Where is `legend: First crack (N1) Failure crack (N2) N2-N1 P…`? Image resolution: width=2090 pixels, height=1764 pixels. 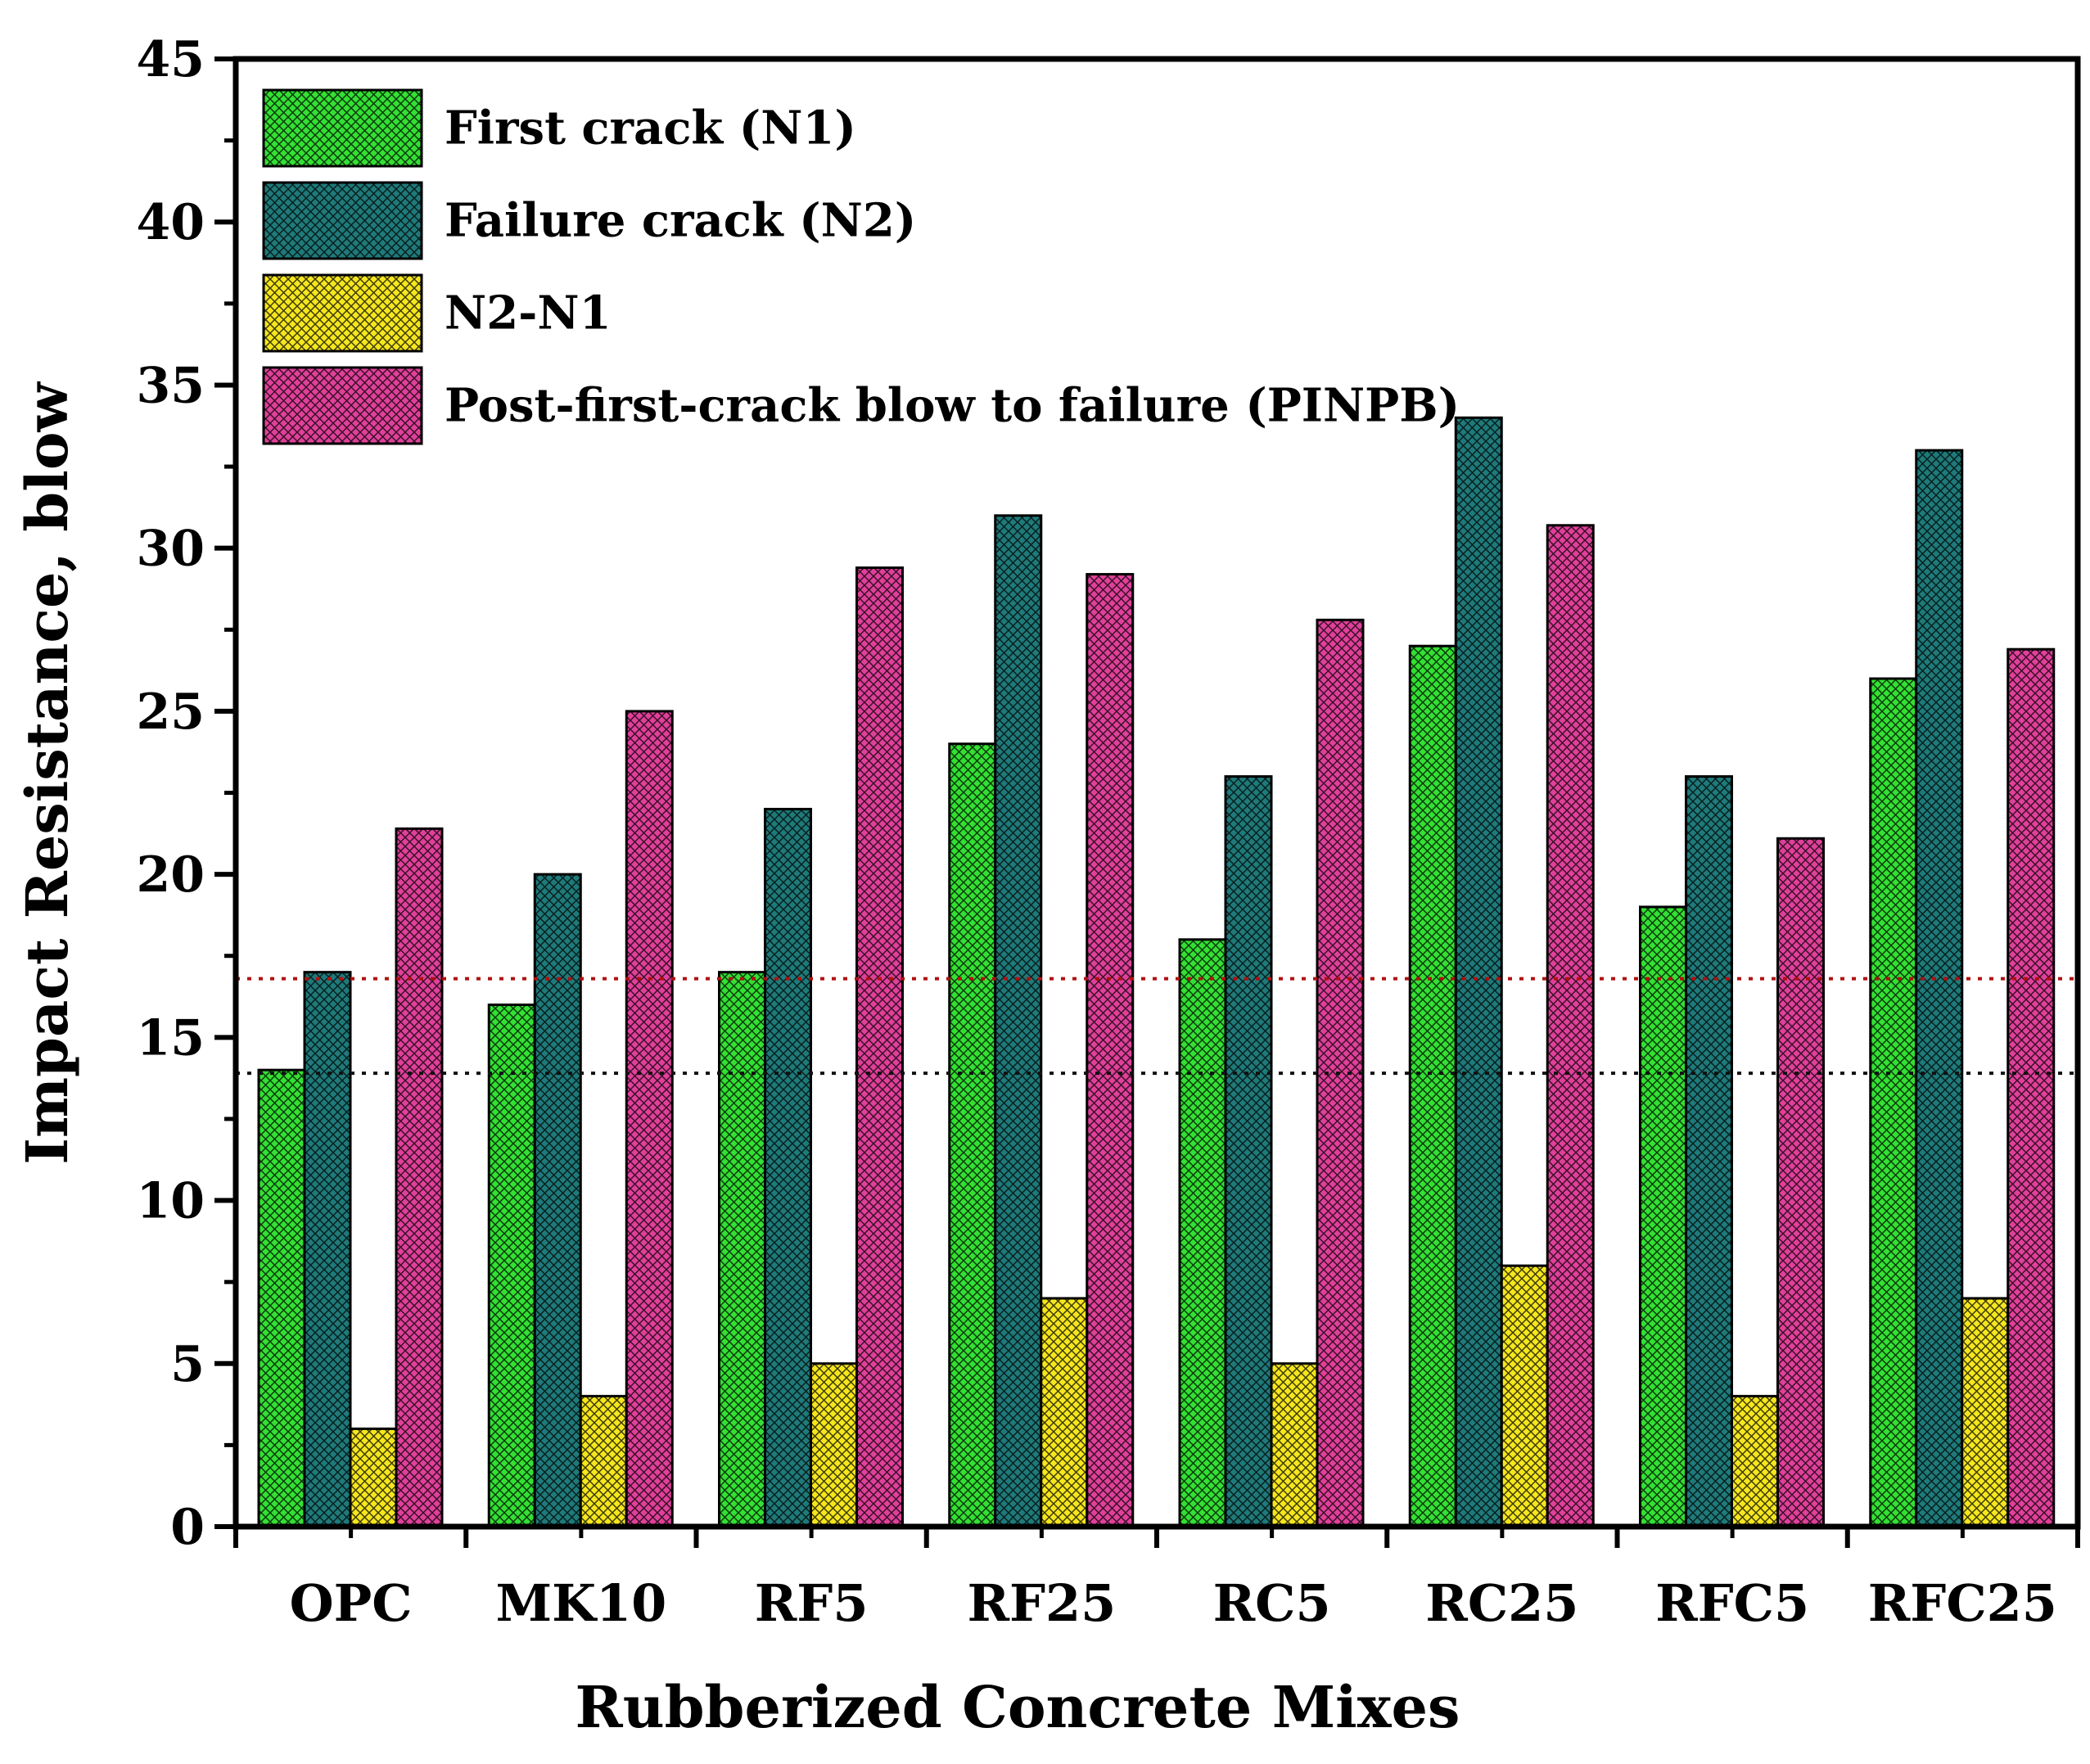 legend: First crack (N1) Failure crack (N2) N2-N1 P… is located at coordinates (861, 266).